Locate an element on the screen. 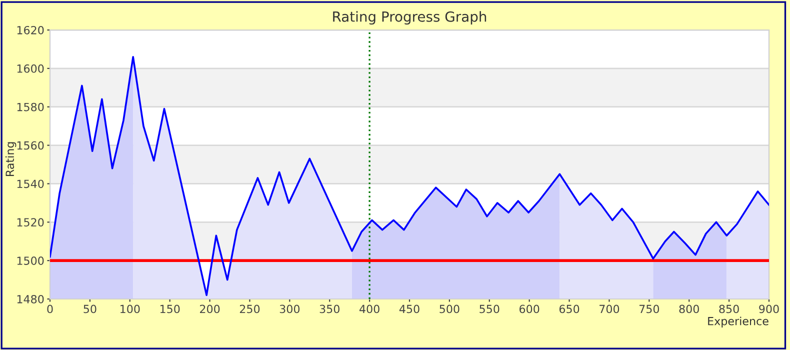 This screenshot has width=790, height=350. y-tick-label: 1480 is located at coordinates (30, 299).